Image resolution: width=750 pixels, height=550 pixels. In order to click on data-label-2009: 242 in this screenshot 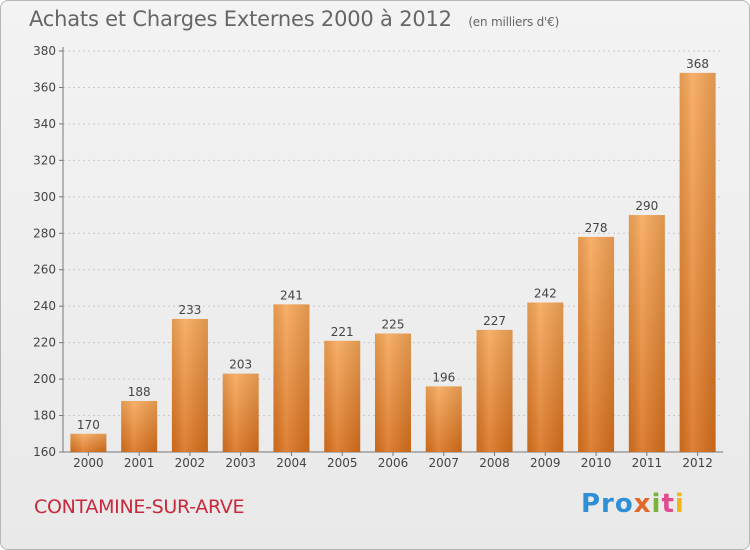, I will do `click(545, 294)`.